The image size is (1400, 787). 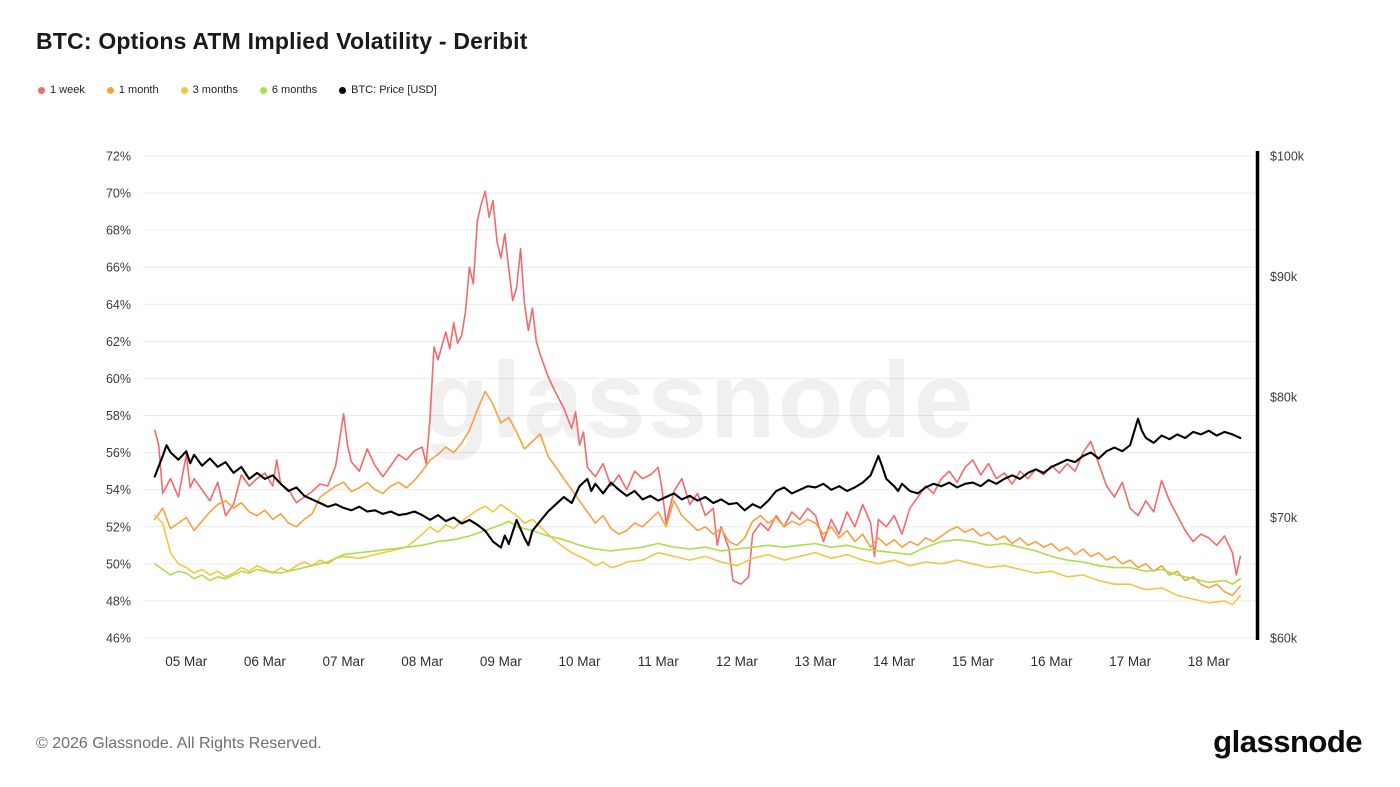 What do you see at coordinates (394, 90) in the screenshot?
I see `legend-label: BTC: Price [USD]` at bounding box center [394, 90].